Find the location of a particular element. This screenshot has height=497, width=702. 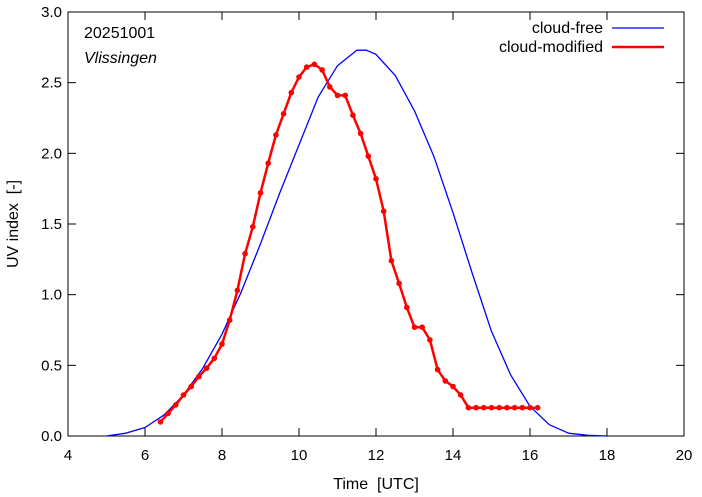

x-tick-label: 8 is located at coordinates (222, 455).